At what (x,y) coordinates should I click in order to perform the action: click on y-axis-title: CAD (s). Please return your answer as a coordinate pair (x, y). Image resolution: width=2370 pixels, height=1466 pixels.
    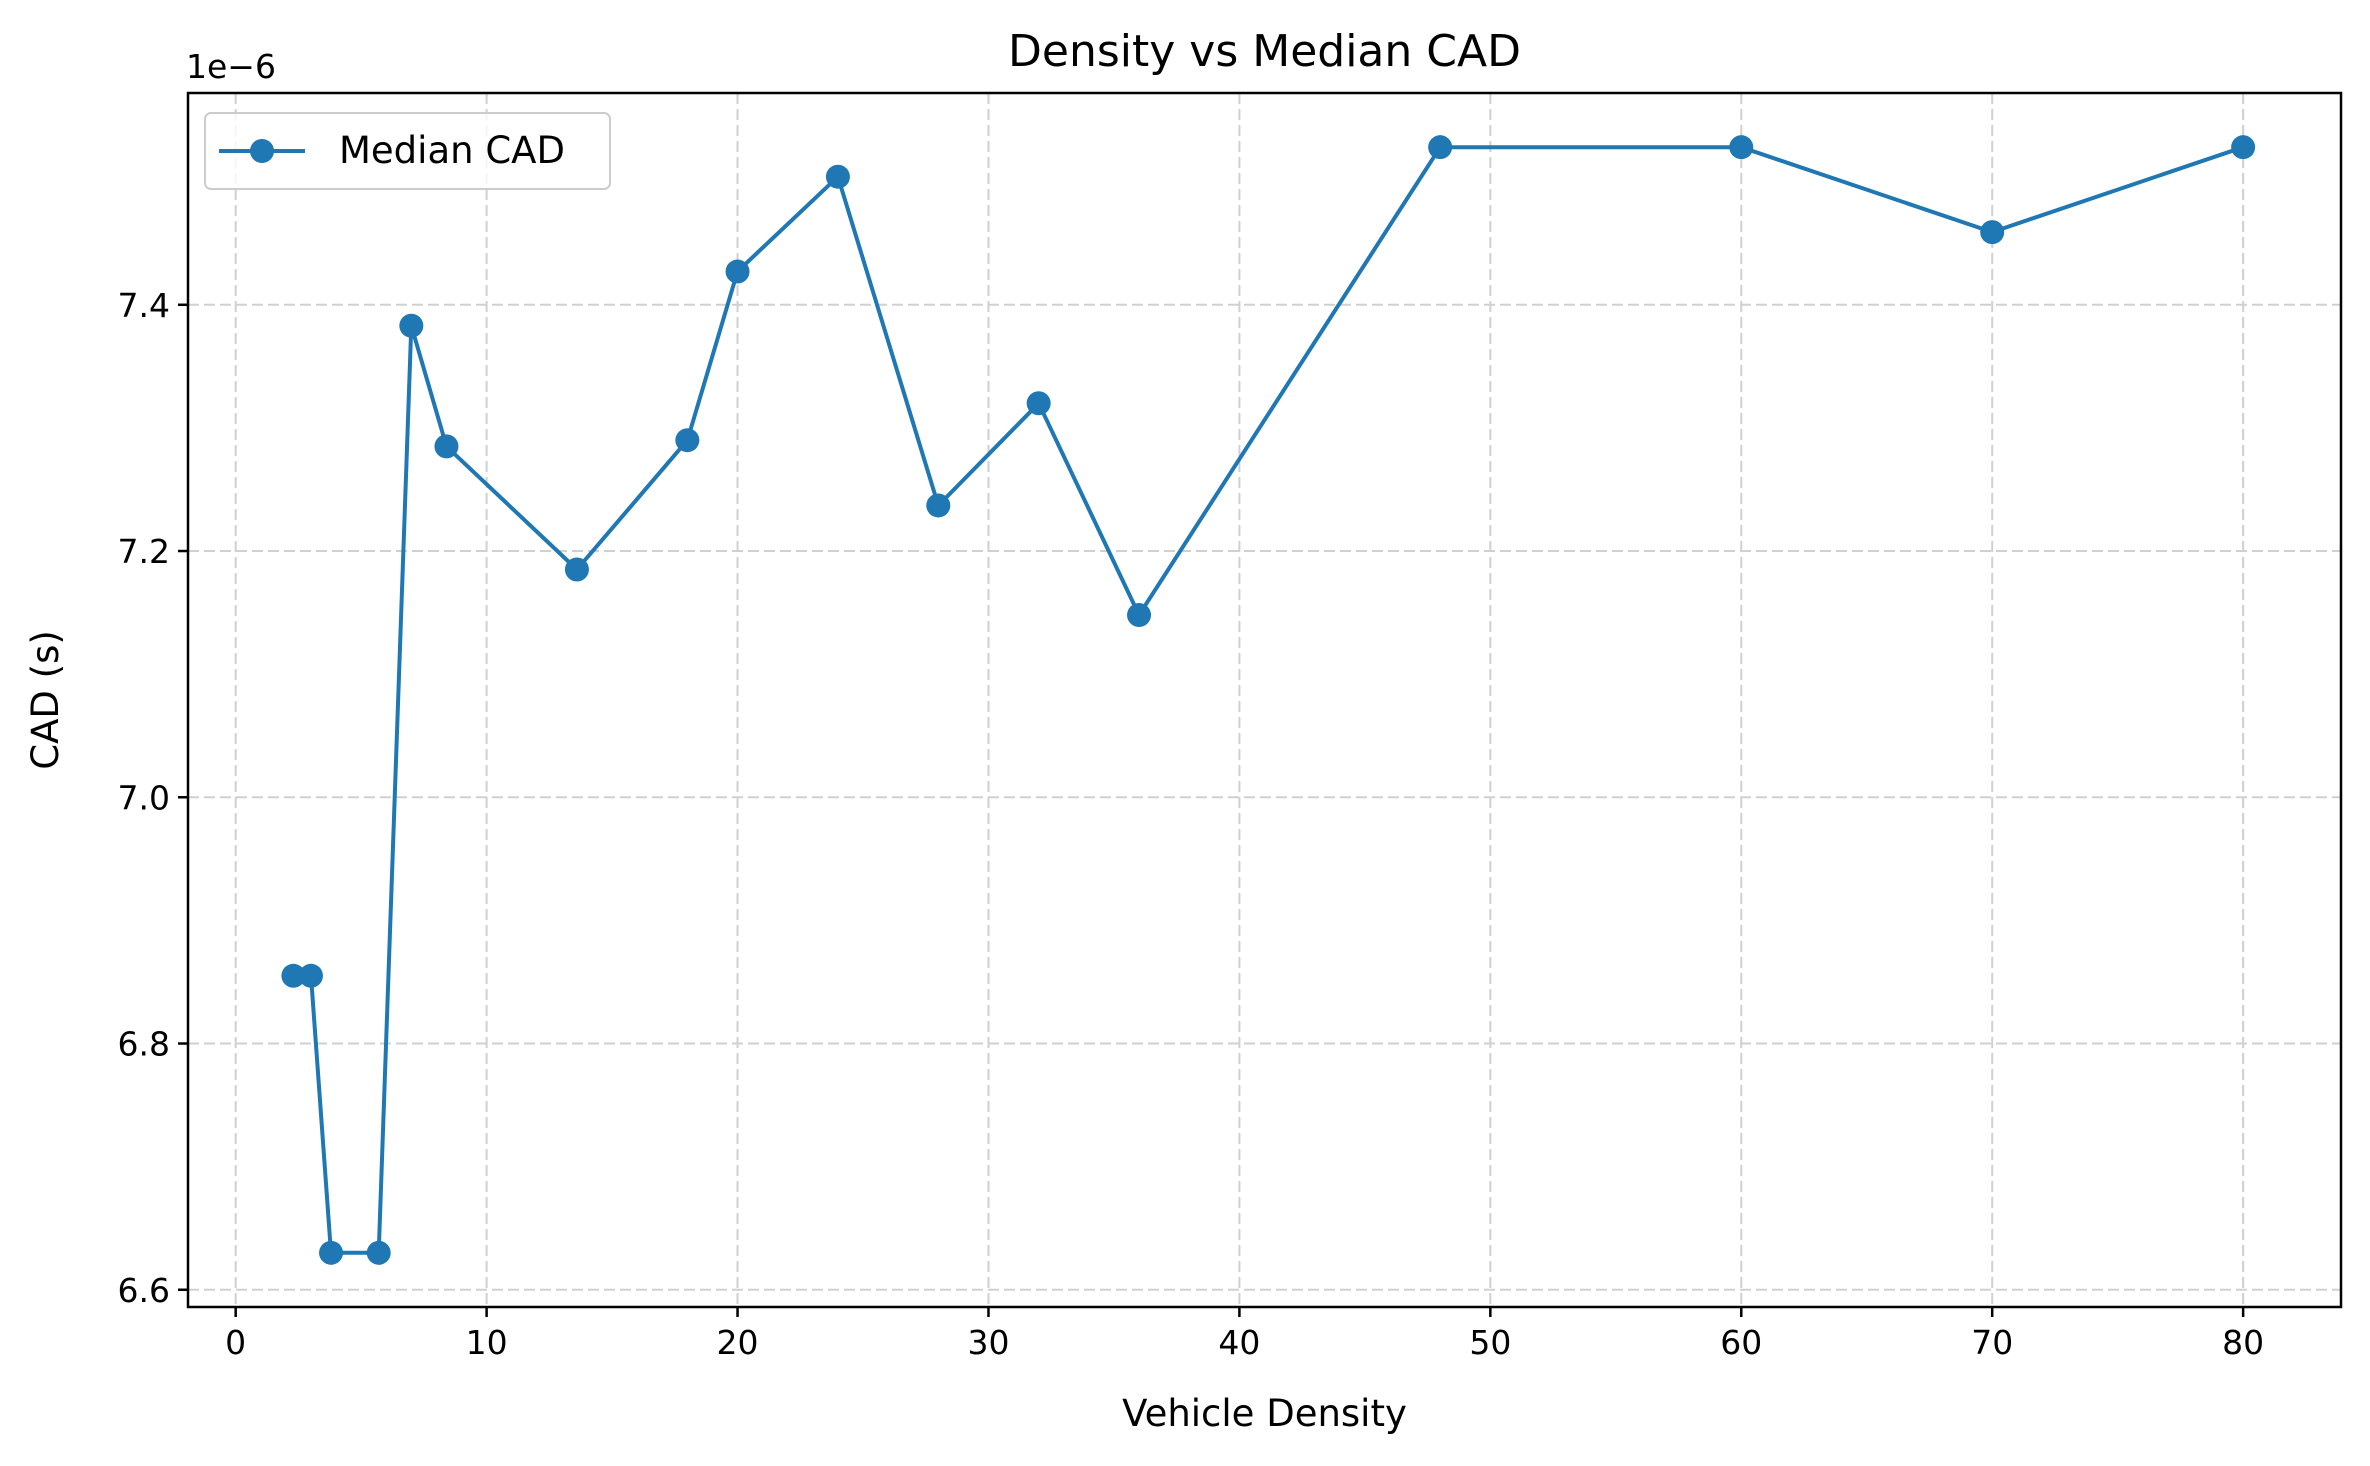
    Looking at the image, I should click on (45, 700).